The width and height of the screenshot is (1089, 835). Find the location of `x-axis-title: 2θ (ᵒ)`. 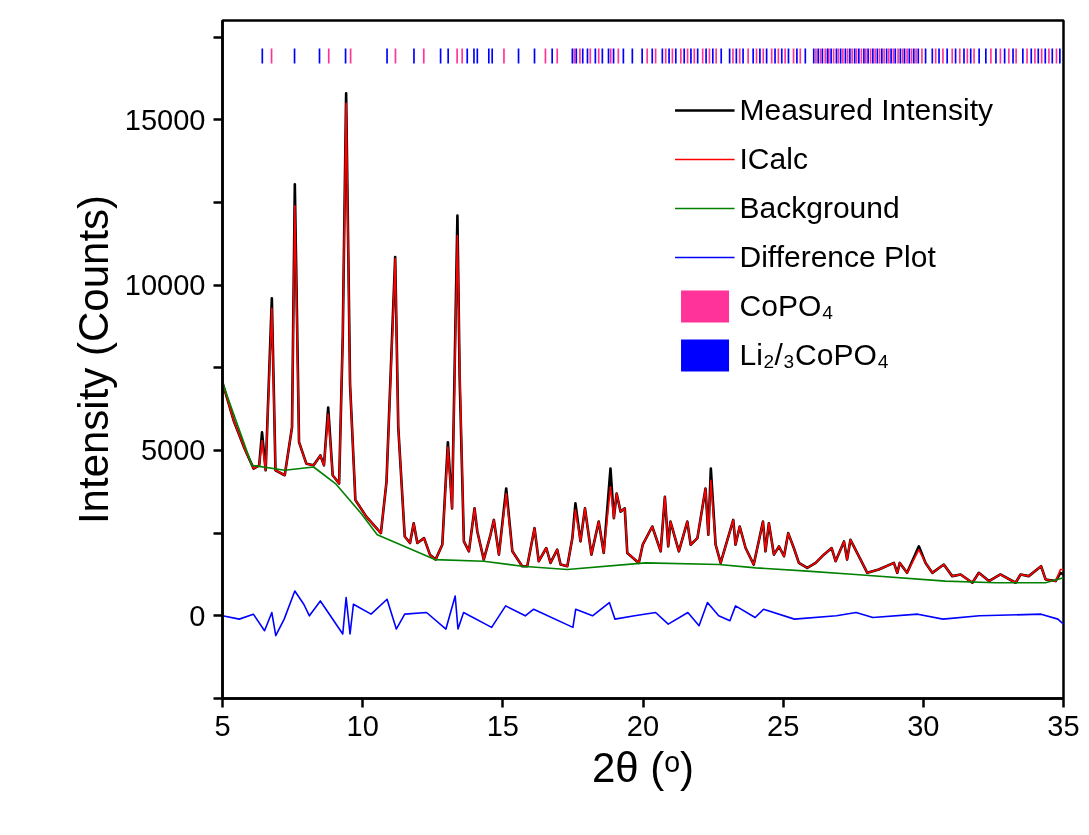

x-axis-title: 2θ (ᵒ) is located at coordinates (643, 767).